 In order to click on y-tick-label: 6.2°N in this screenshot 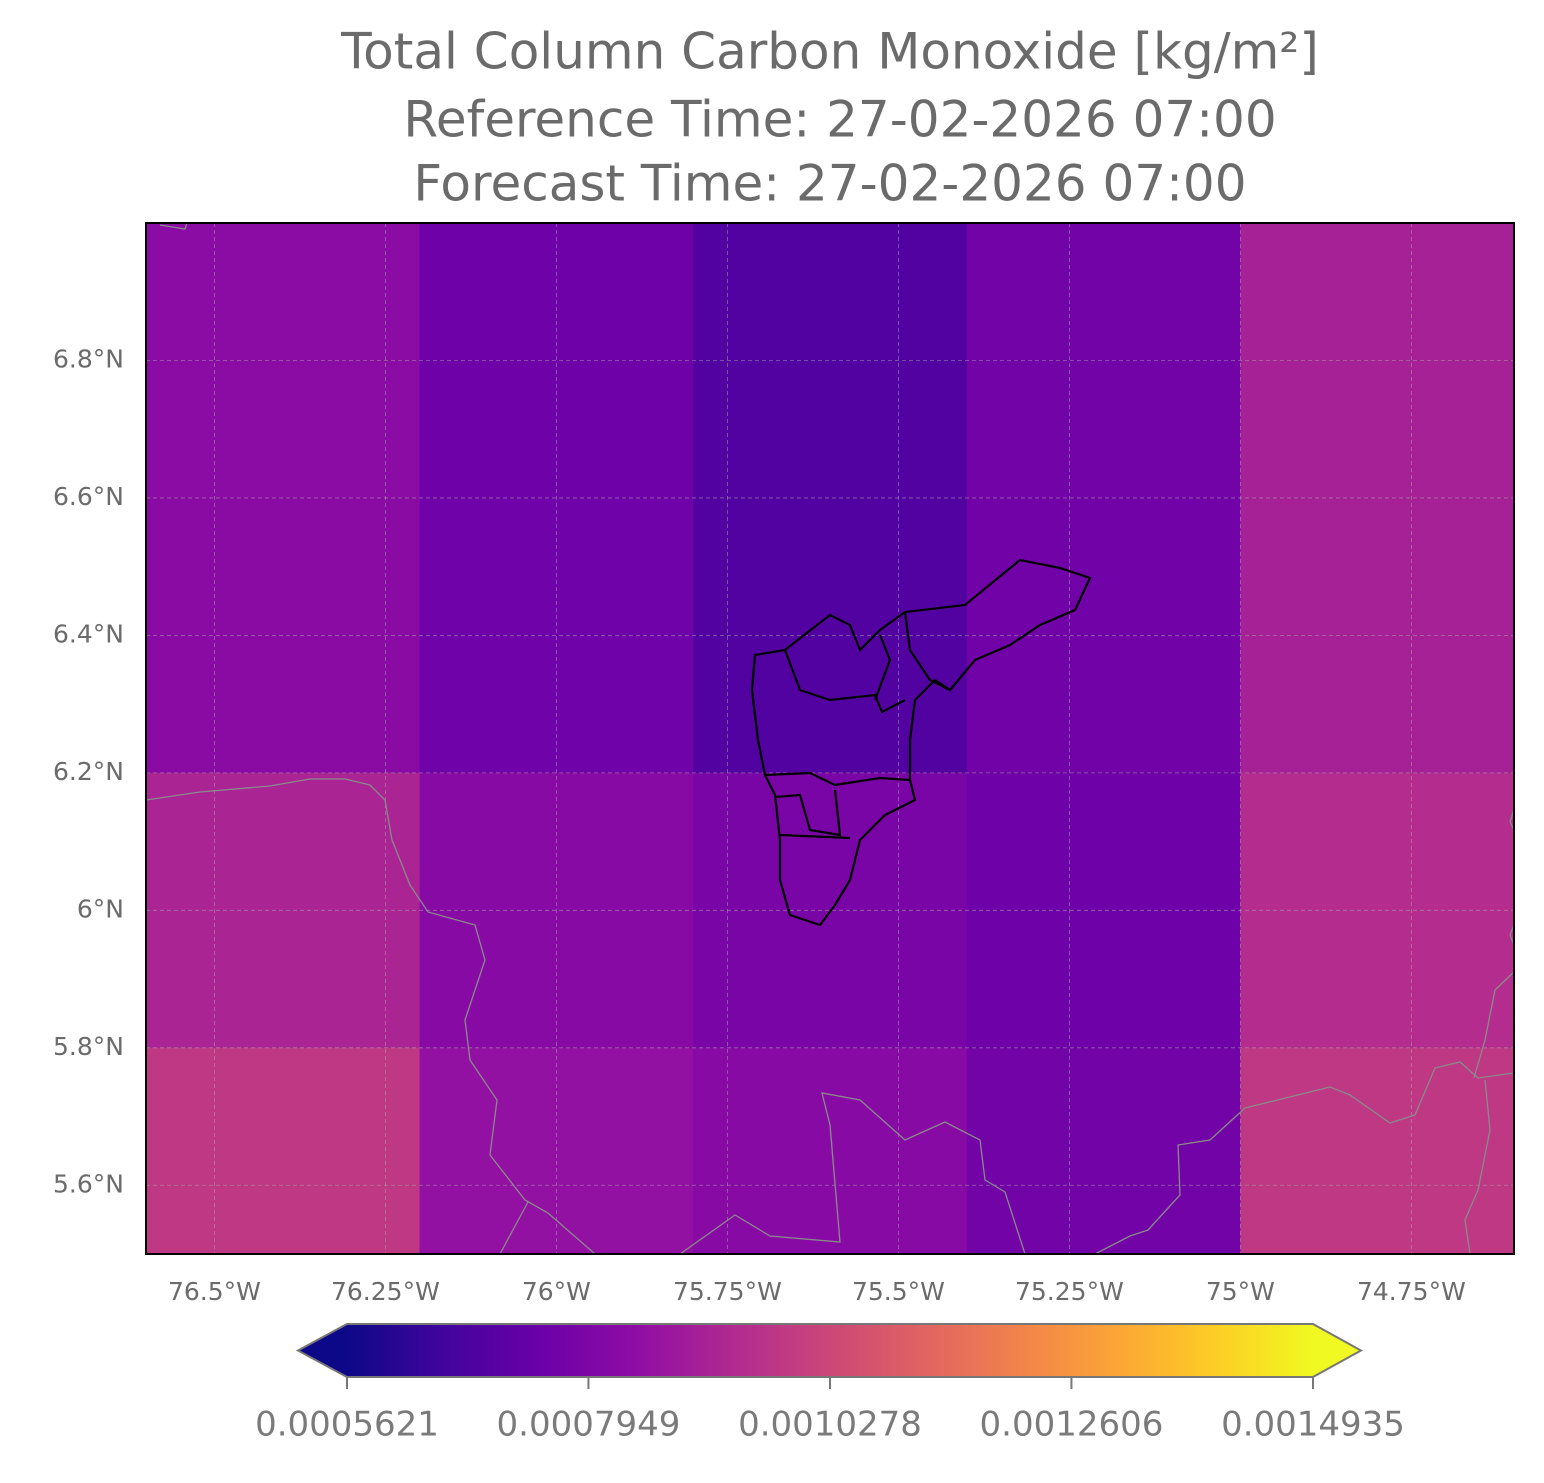, I will do `click(88, 771)`.